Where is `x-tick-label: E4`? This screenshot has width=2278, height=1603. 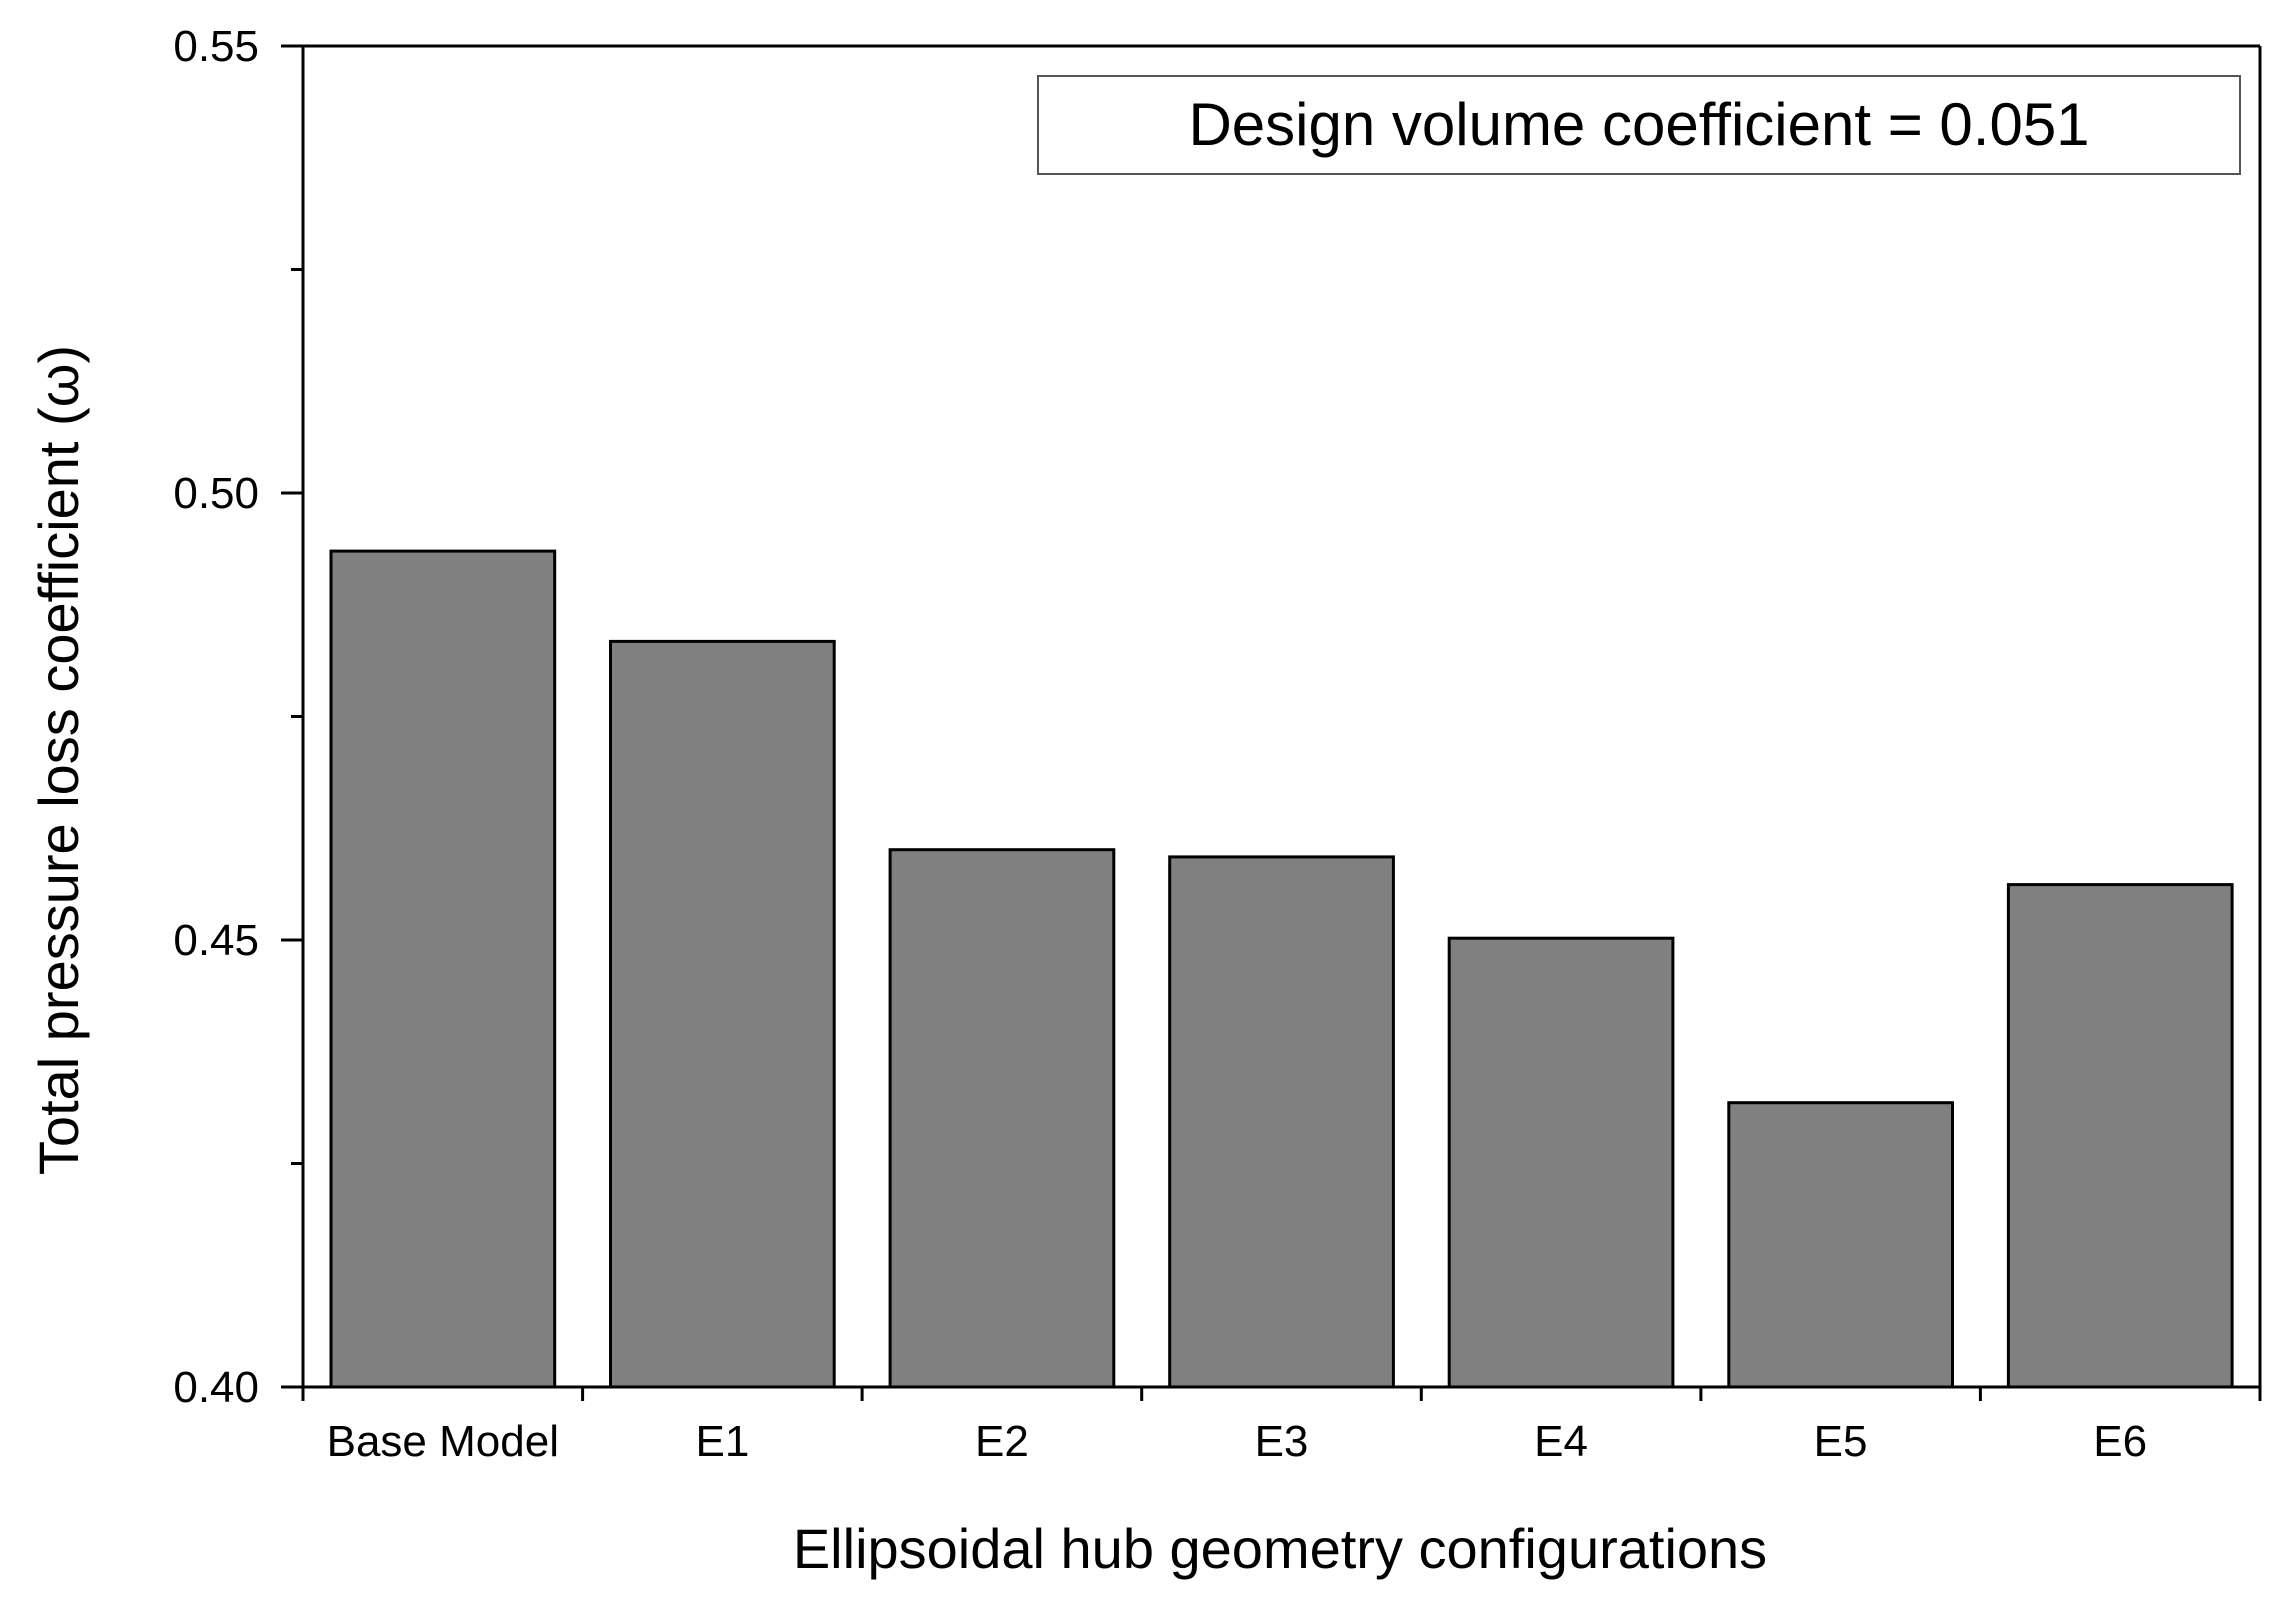
x-tick-label: E4 is located at coordinates (1561, 1441).